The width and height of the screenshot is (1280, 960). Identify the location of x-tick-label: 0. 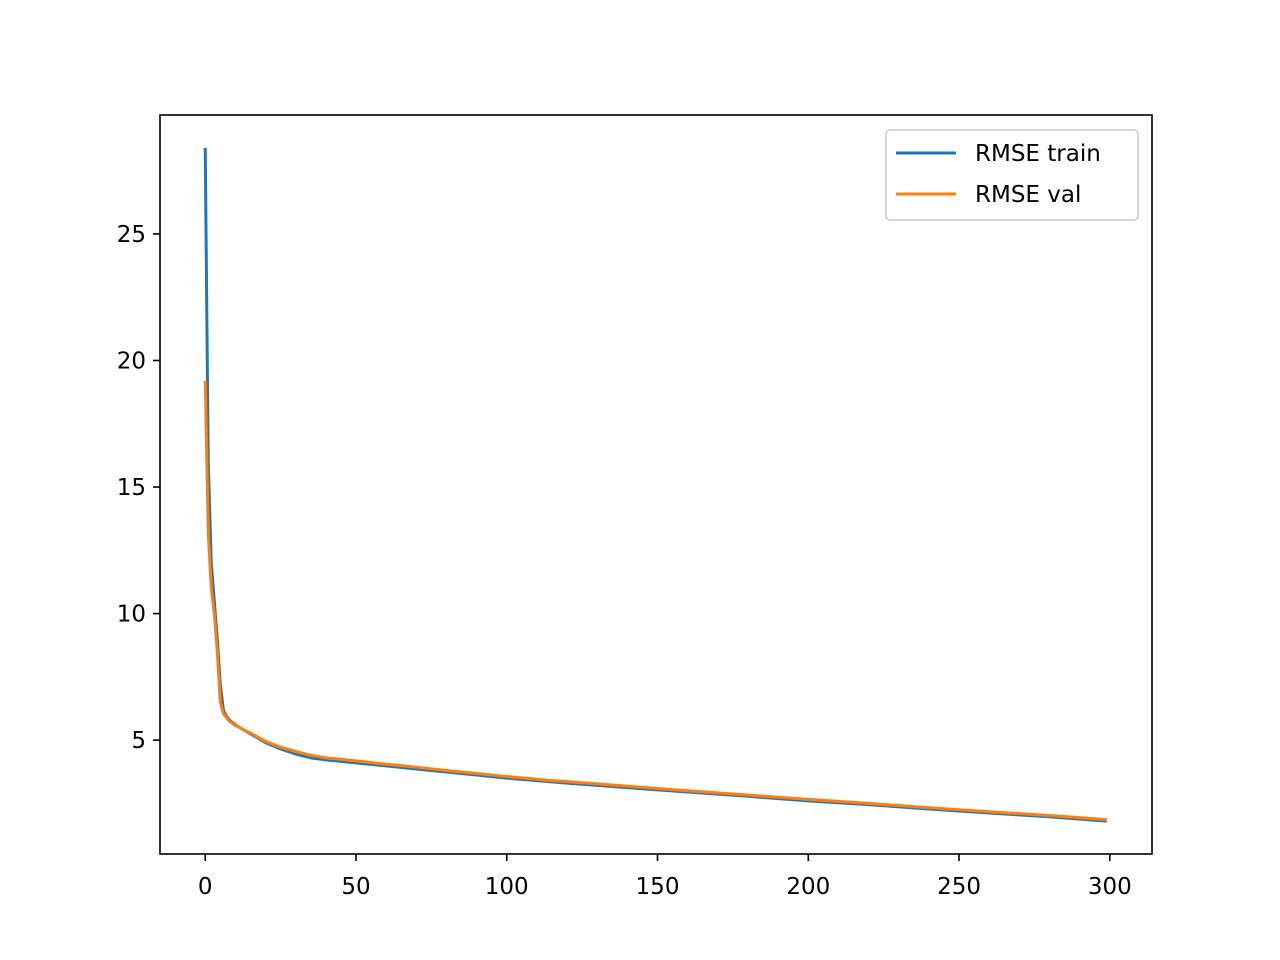
(205, 887).